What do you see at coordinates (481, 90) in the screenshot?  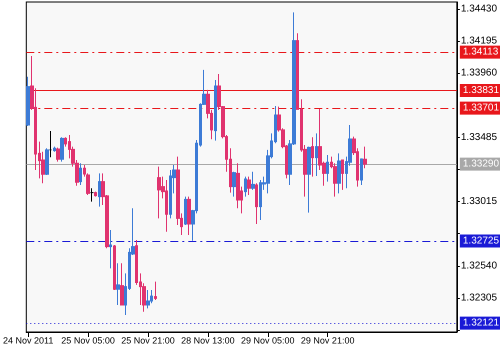 I see `ref-line-label: 1.33831` at bounding box center [481, 90].